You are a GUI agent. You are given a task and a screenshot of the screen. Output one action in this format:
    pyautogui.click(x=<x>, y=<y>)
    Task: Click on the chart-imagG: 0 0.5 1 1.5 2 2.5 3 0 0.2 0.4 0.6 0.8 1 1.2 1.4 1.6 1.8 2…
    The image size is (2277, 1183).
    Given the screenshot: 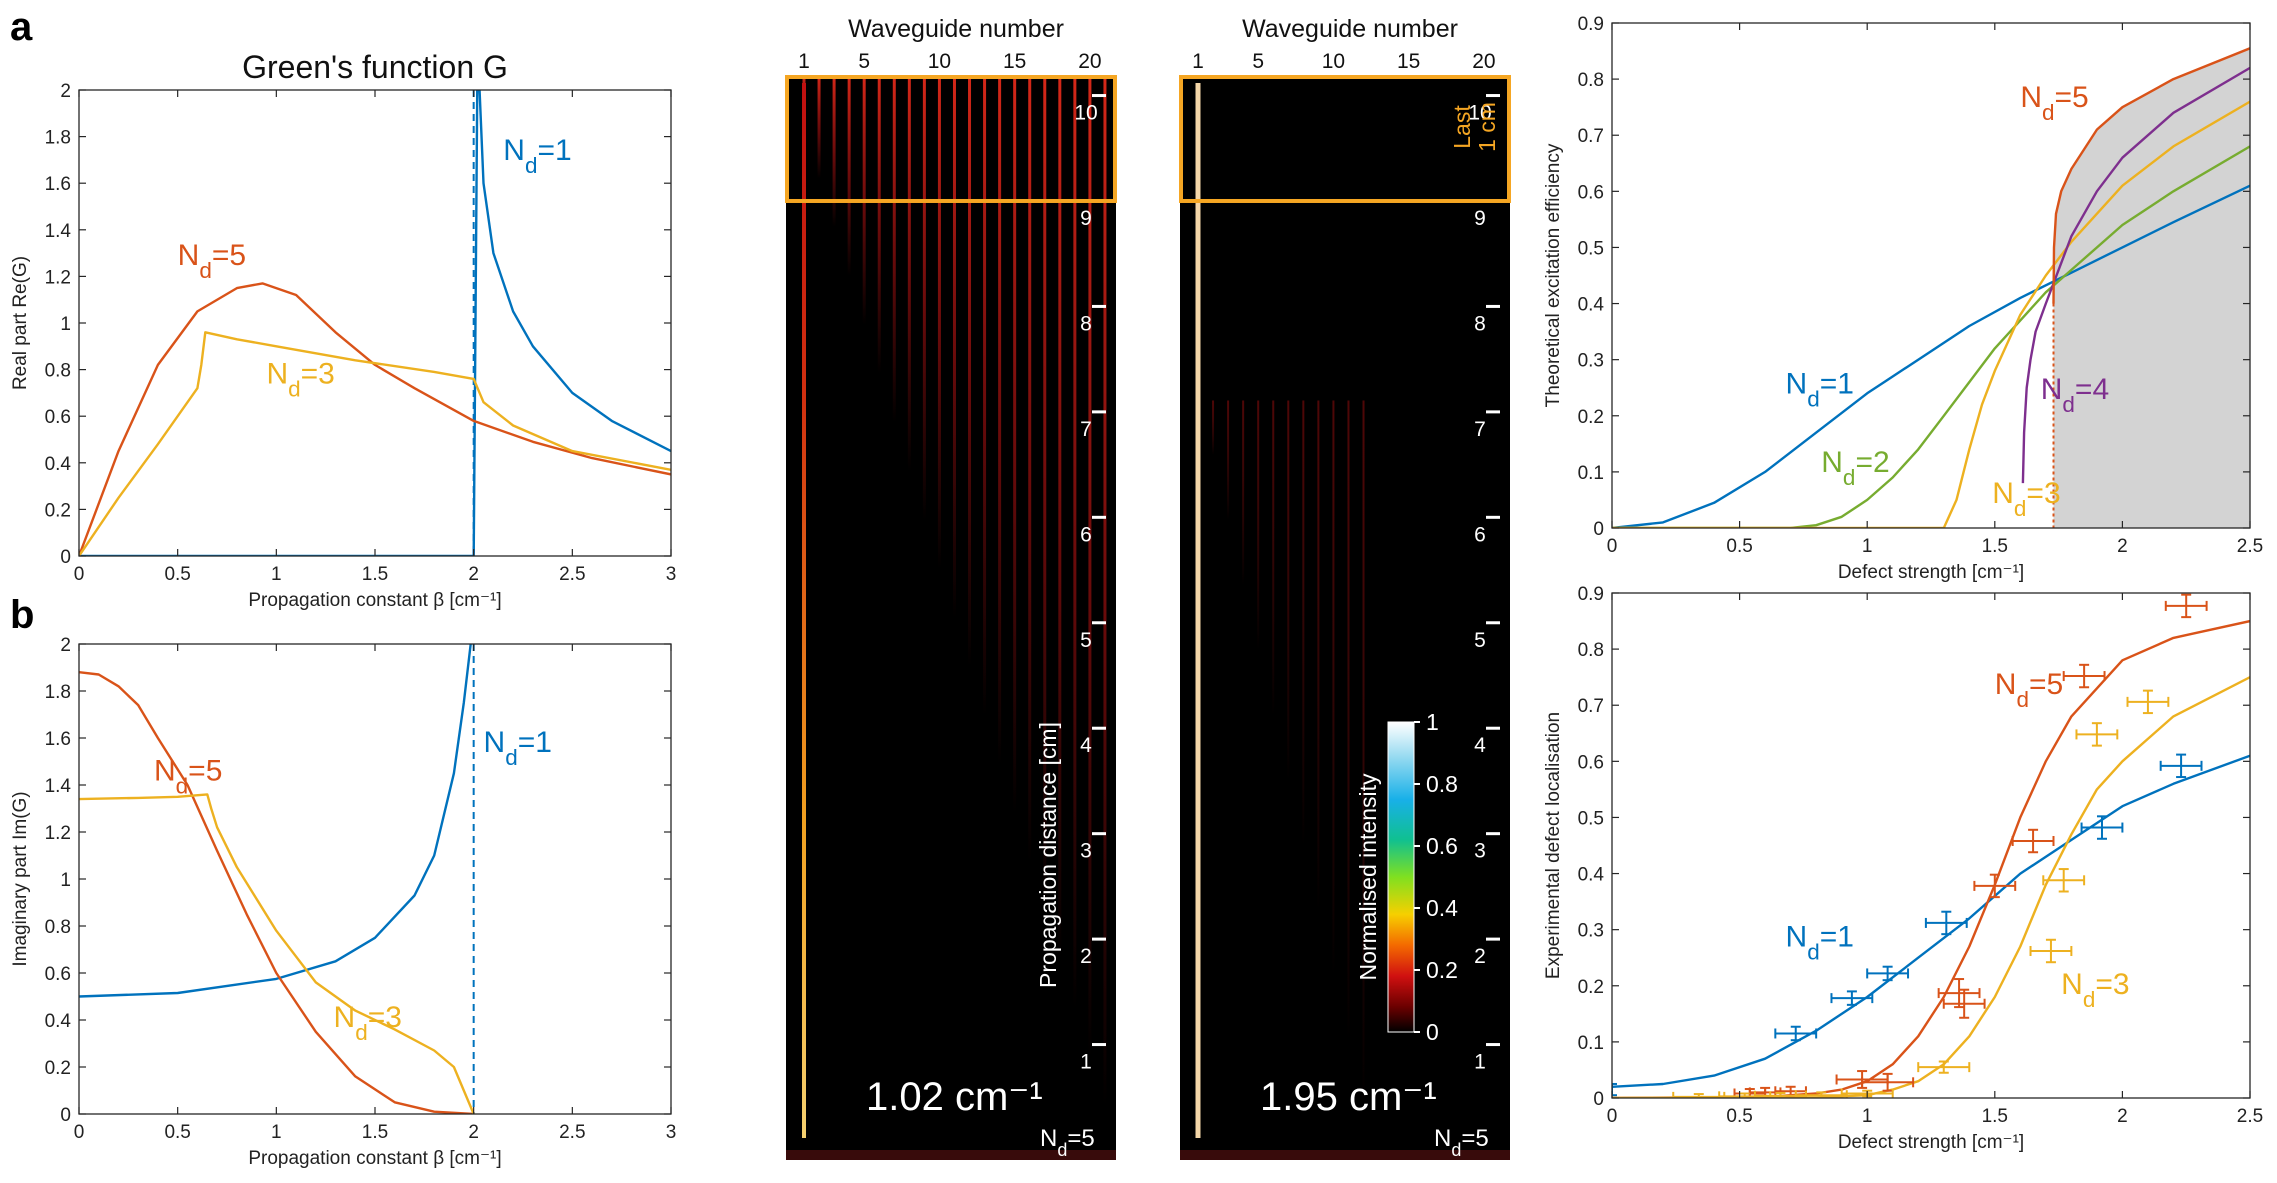 What is the action you would take?
    pyautogui.click(x=343, y=902)
    